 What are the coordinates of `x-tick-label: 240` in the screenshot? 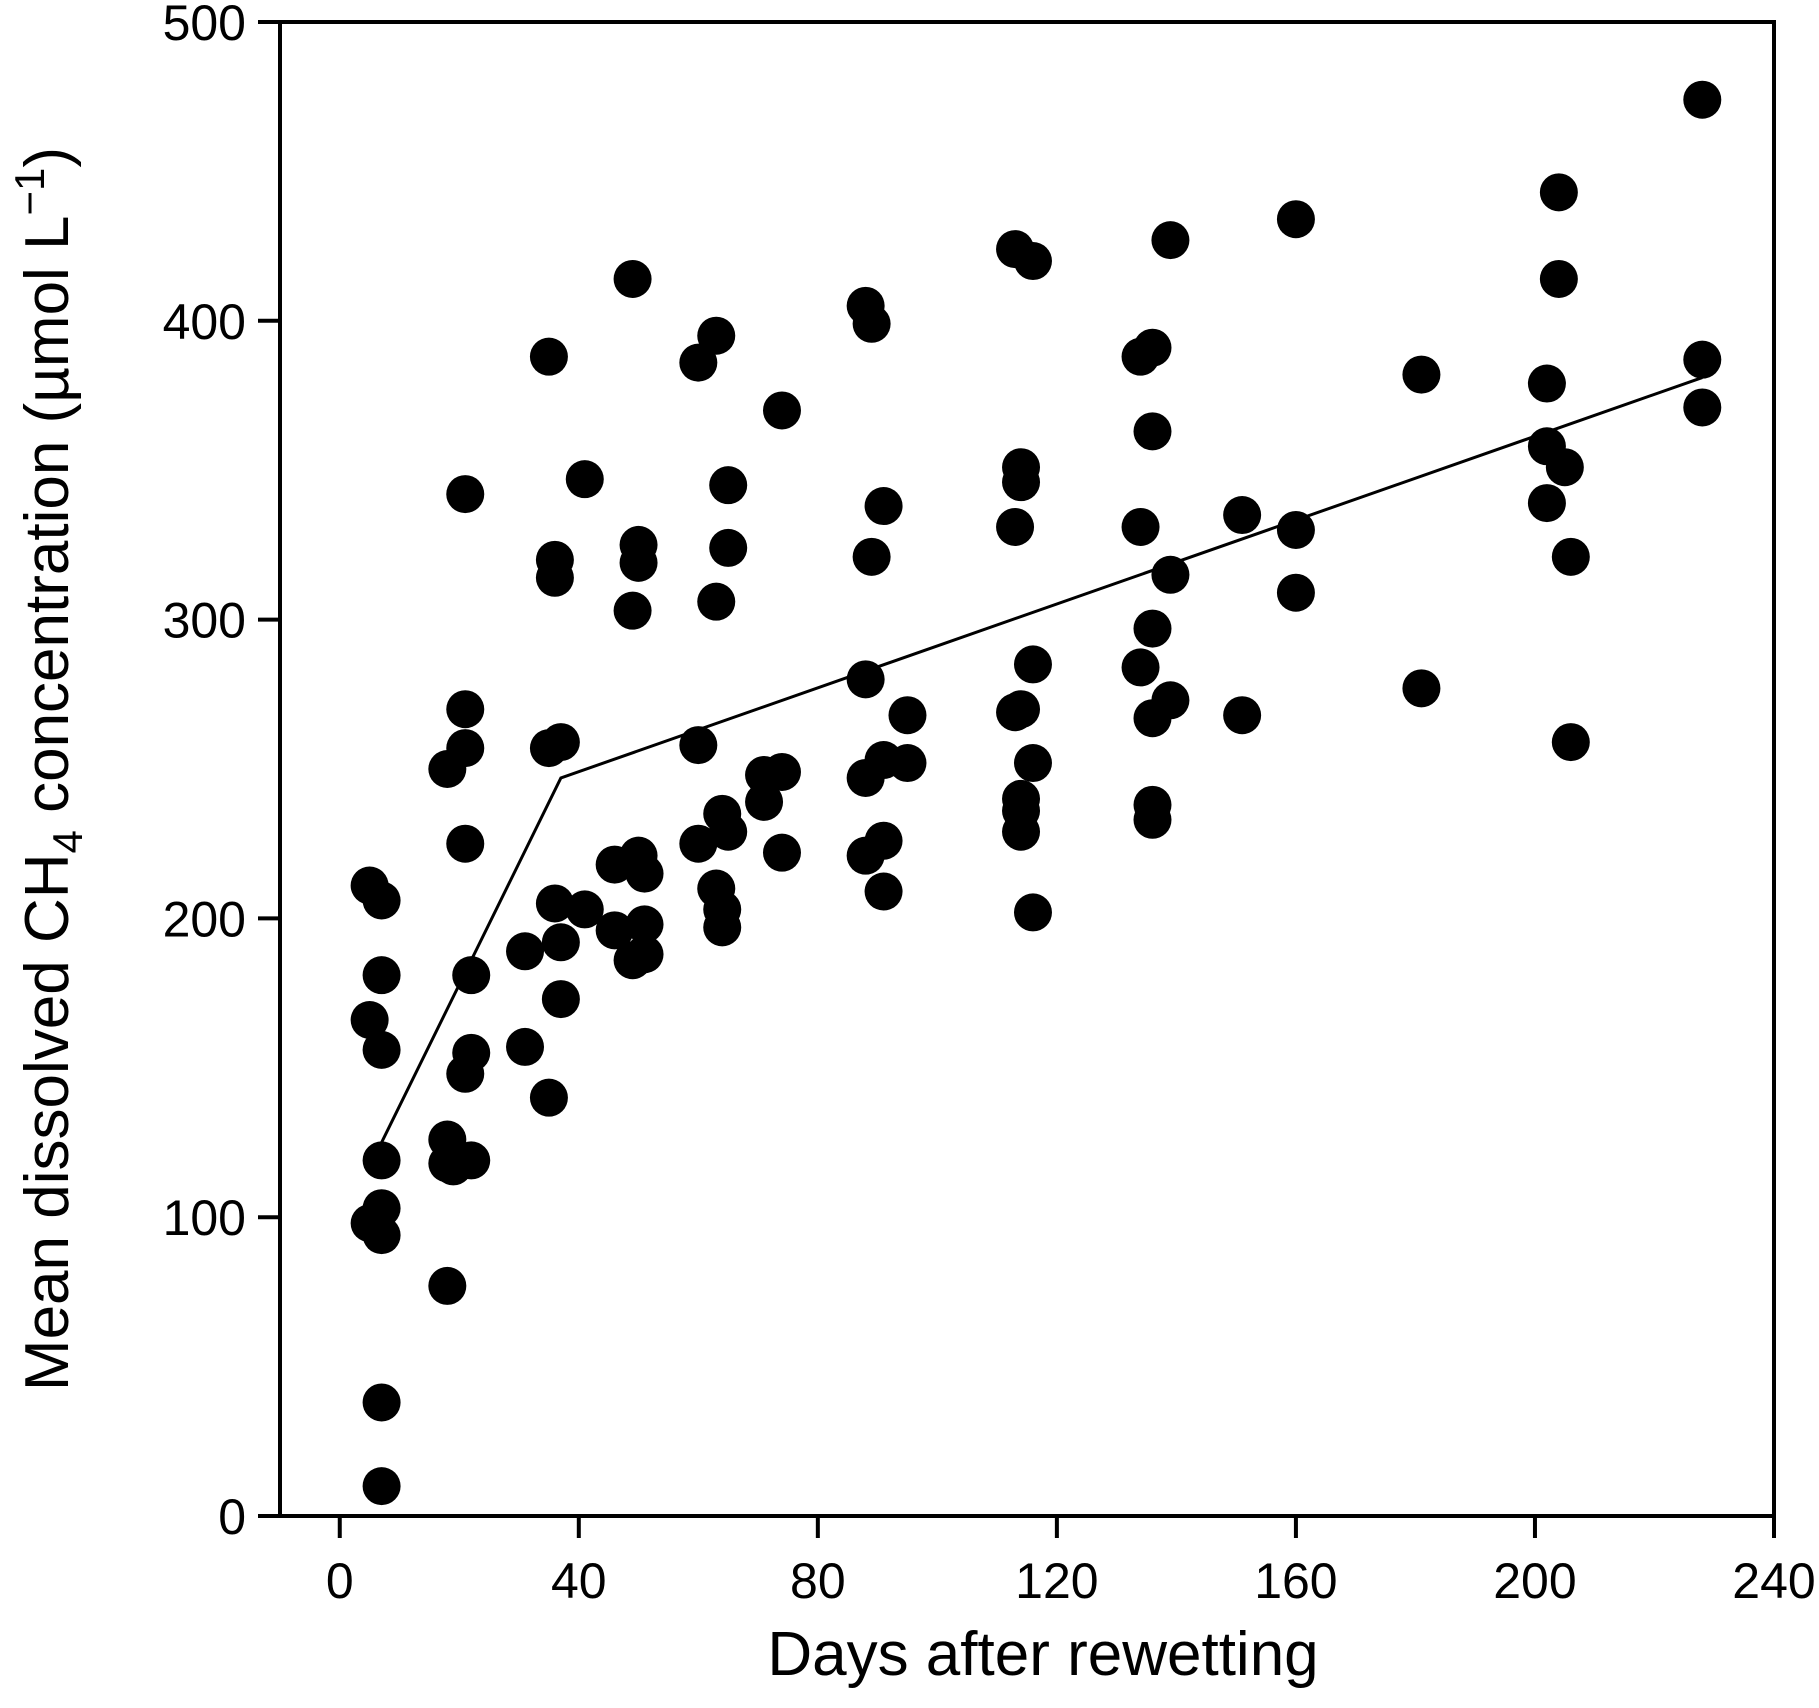 It's located at (1773, 1581).